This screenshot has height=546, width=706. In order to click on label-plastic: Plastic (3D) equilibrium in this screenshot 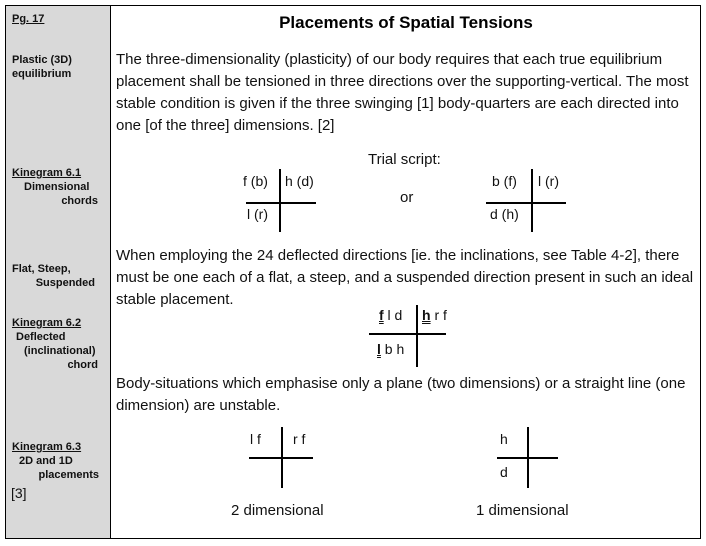, I will do `click(42, 67)`.